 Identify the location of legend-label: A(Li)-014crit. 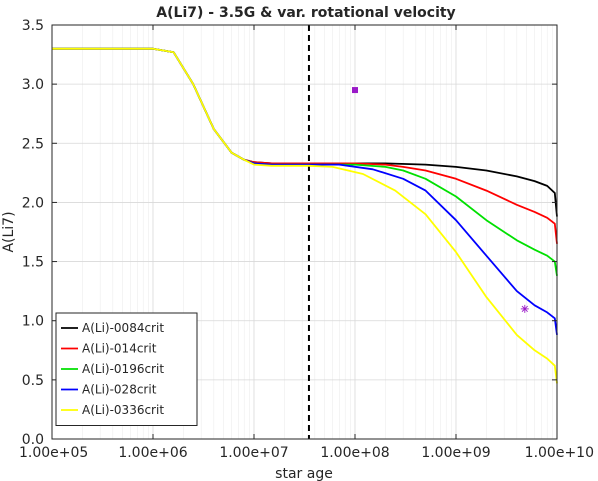
(119, 349).